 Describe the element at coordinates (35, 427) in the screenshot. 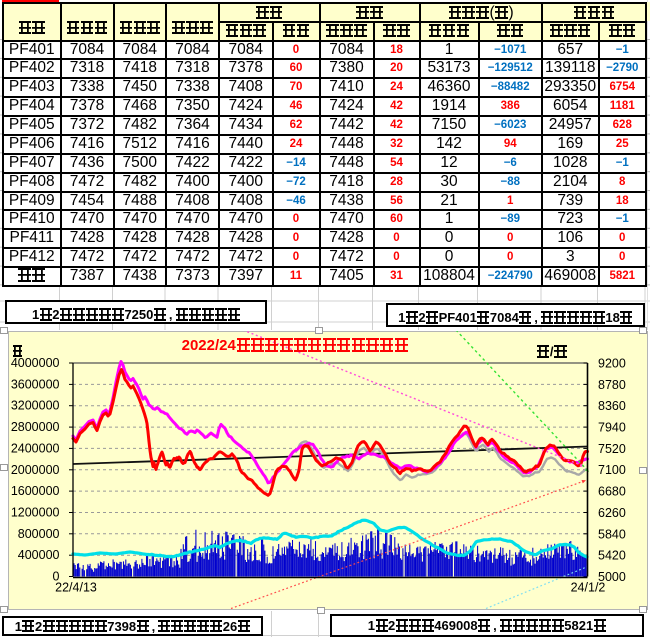

I see `svg-text: 2800000` at that location.